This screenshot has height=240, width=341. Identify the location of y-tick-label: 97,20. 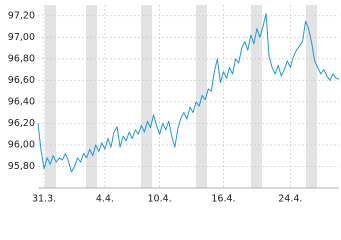
(21, 15).